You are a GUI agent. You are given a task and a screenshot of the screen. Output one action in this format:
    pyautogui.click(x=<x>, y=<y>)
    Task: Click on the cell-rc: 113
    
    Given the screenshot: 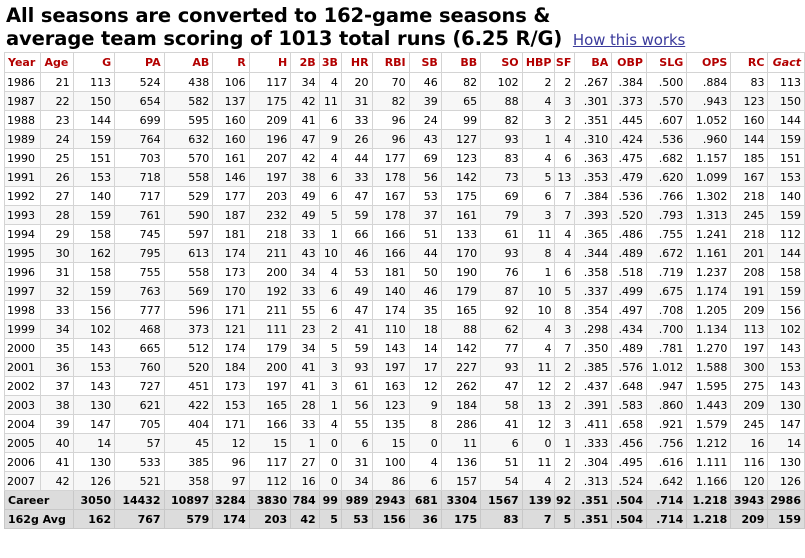 What is the action you would take?
    pyautogui.click(x=749, y=329)
    